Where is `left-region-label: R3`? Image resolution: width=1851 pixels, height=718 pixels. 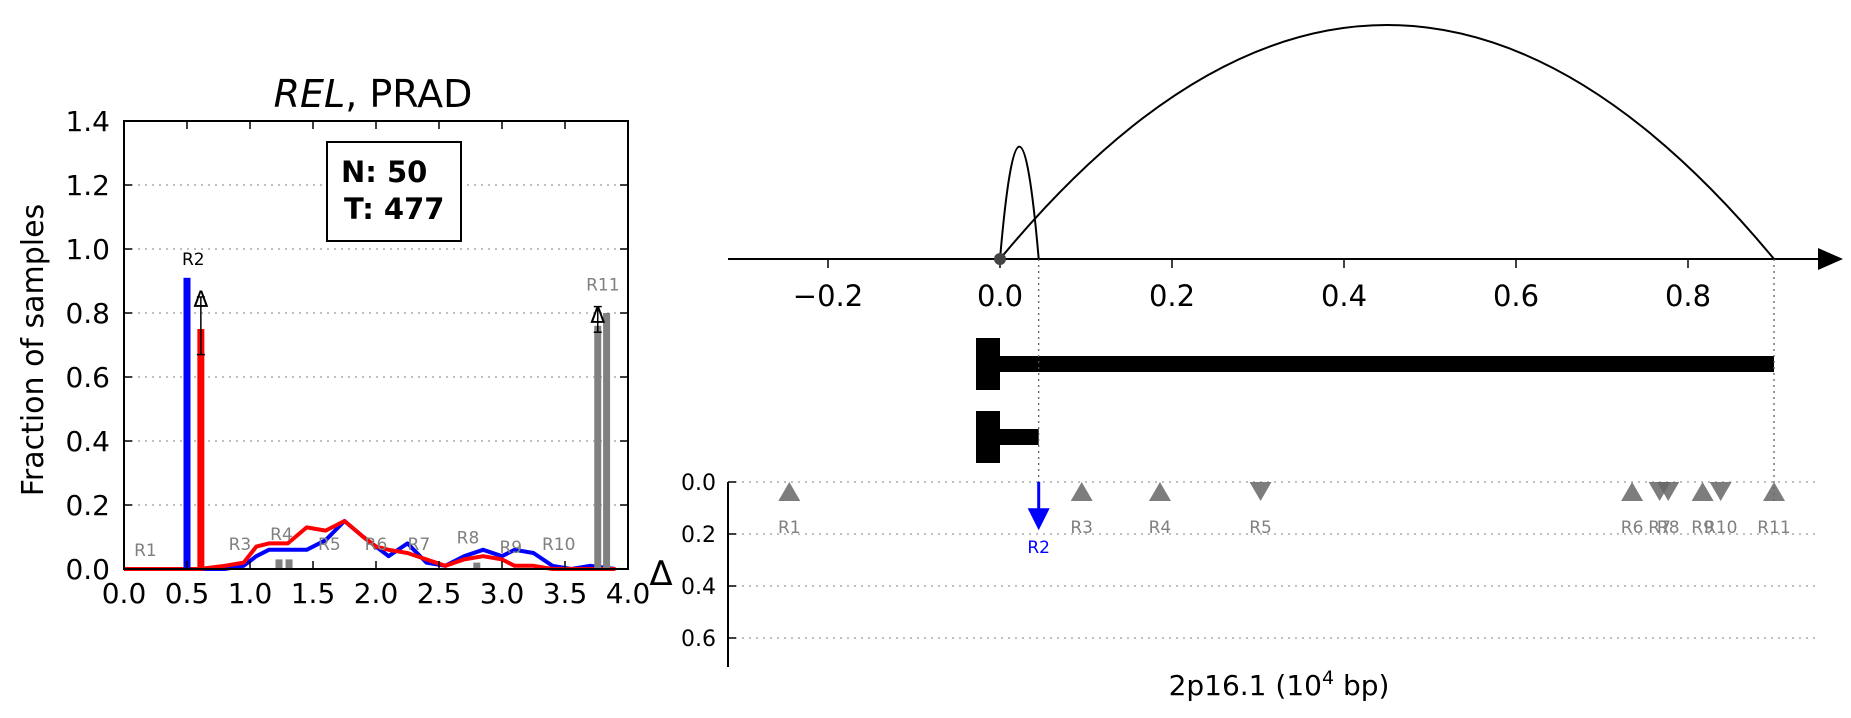 left-region-label: R3 is located at coordinates (240, 545).